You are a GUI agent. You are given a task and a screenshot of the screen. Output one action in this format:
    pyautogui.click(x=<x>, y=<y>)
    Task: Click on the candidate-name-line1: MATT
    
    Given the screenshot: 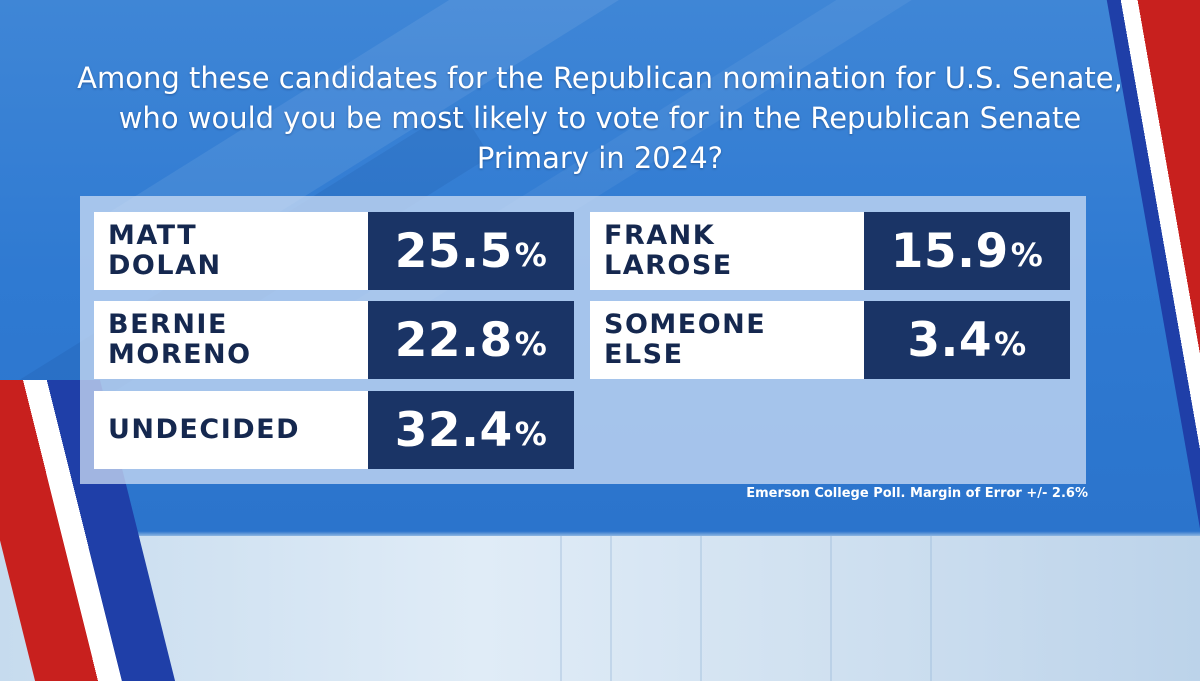 What is the action you would take?
    pyautogui.click(x=153, y=235)
    